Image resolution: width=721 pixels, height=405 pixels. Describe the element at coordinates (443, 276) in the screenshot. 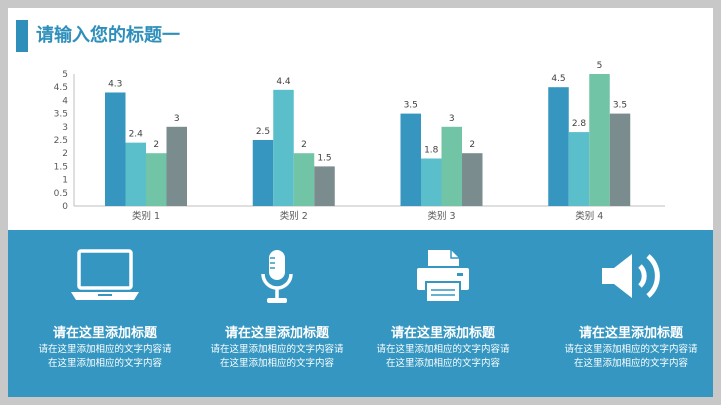

I see `printer-icon` at that location.